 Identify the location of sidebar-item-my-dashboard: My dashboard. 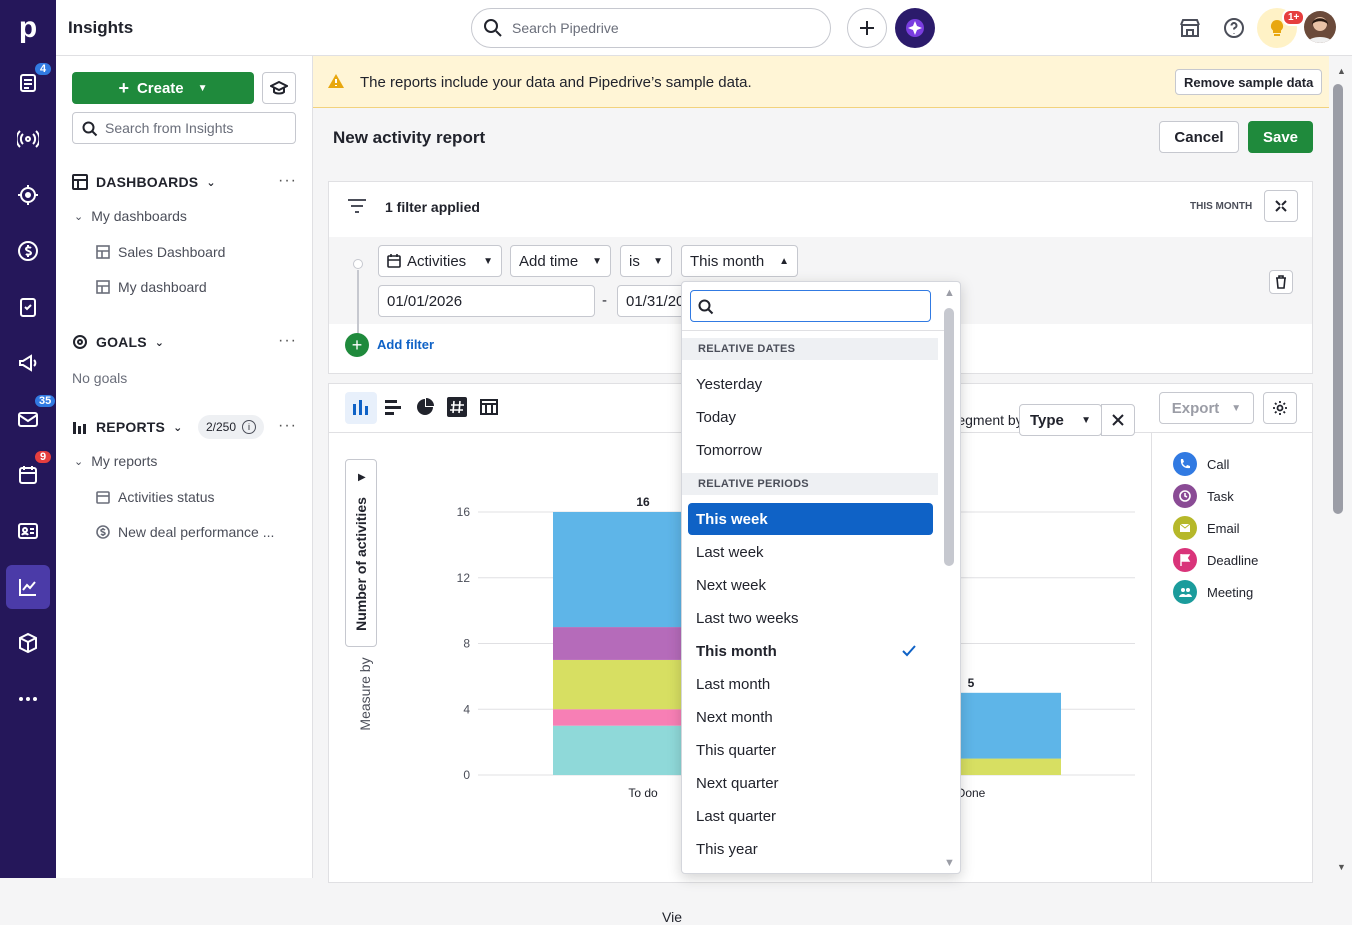
(151, 287).